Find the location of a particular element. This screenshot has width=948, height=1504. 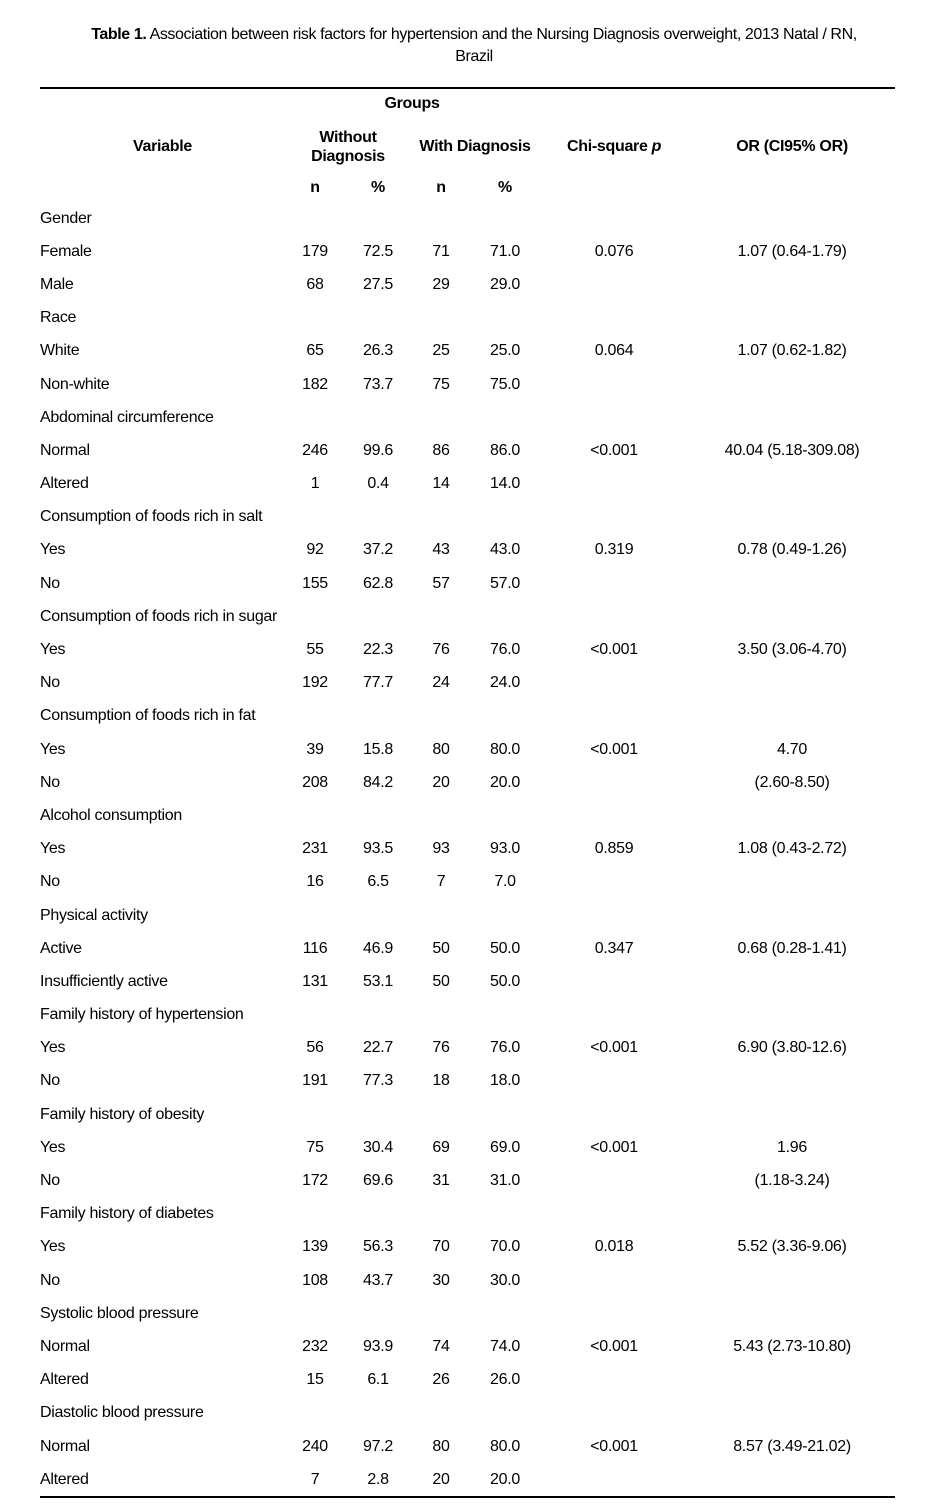

table-row: Active 116 46.9 50 50.0 0.347 0.68 (0.28-1.41) is located at coordinates (467, 948).